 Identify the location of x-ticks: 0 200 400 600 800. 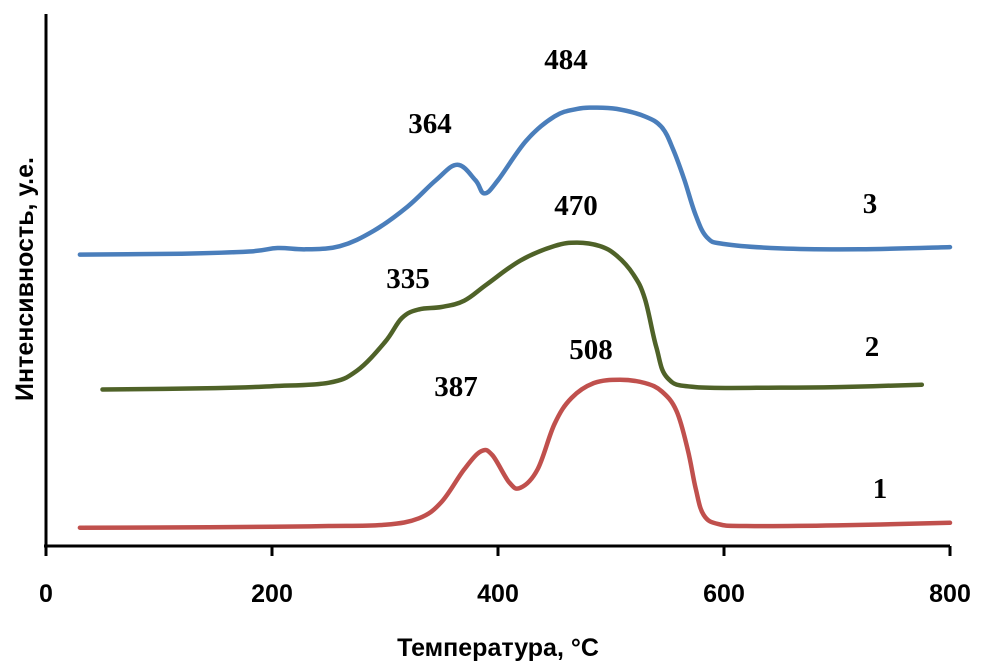
(505, 577).